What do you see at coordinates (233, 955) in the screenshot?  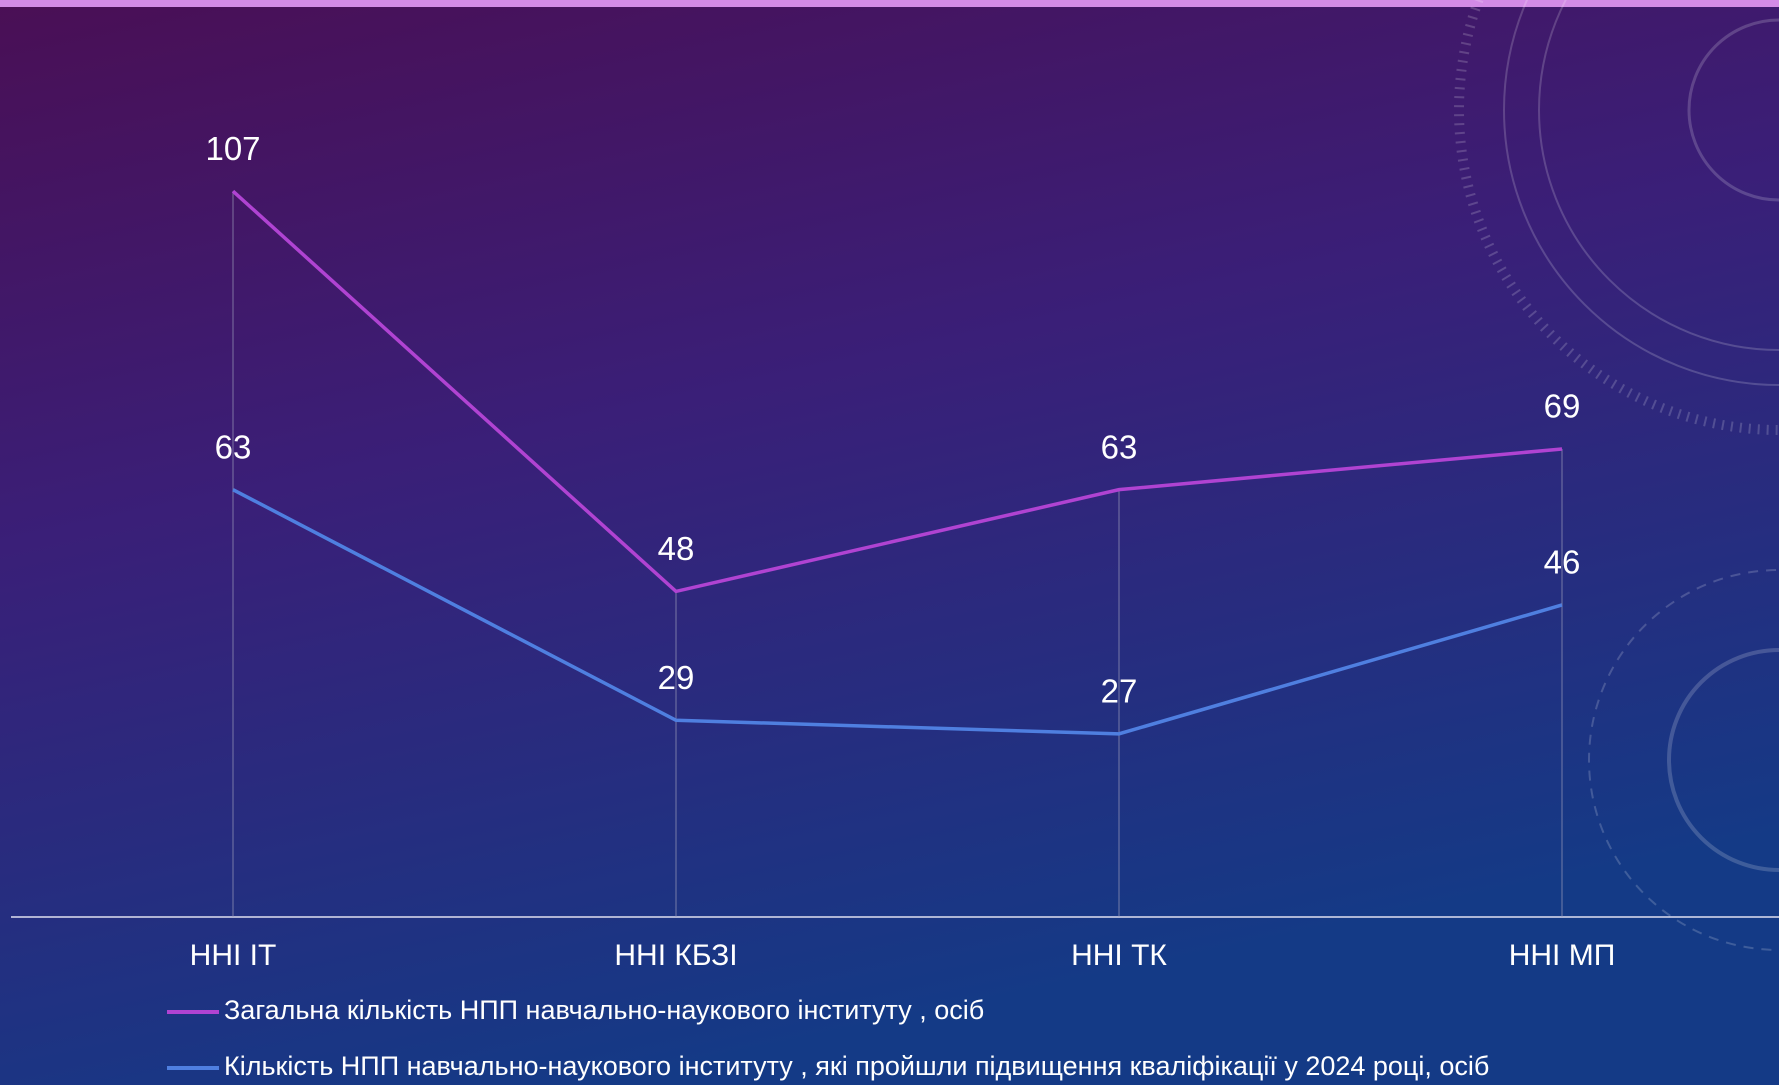 I see `x-tick-label: ННІ ІТ` at bounding box center [233, 955].